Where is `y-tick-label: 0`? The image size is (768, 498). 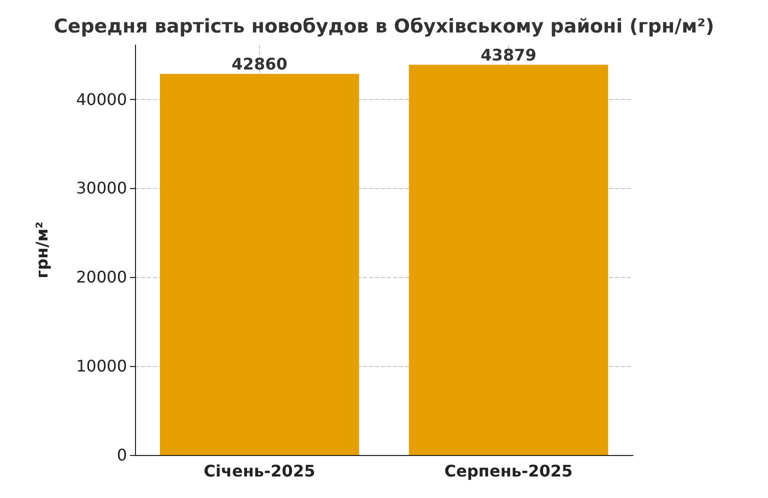 y-tick-label: 0 is located at coordinates (121, 455).